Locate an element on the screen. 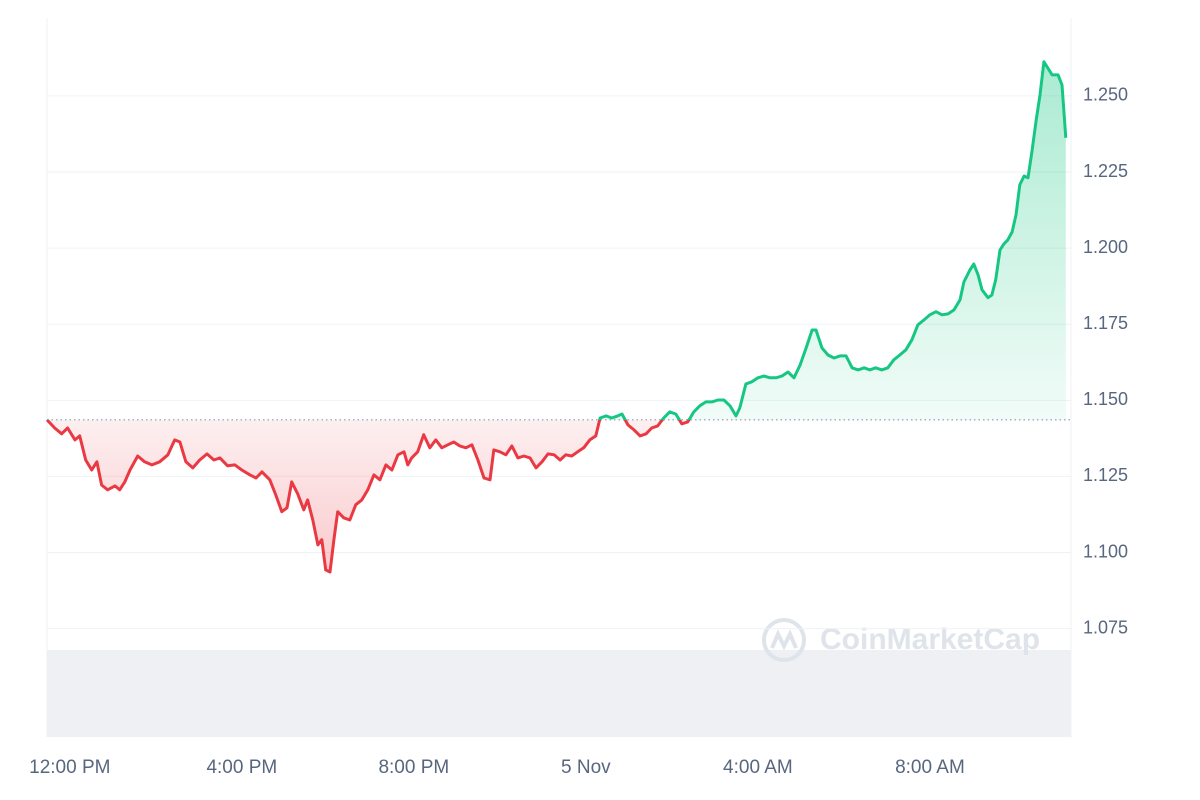  y-tick-label: 1.225 is located at coordinates (1105, 171).